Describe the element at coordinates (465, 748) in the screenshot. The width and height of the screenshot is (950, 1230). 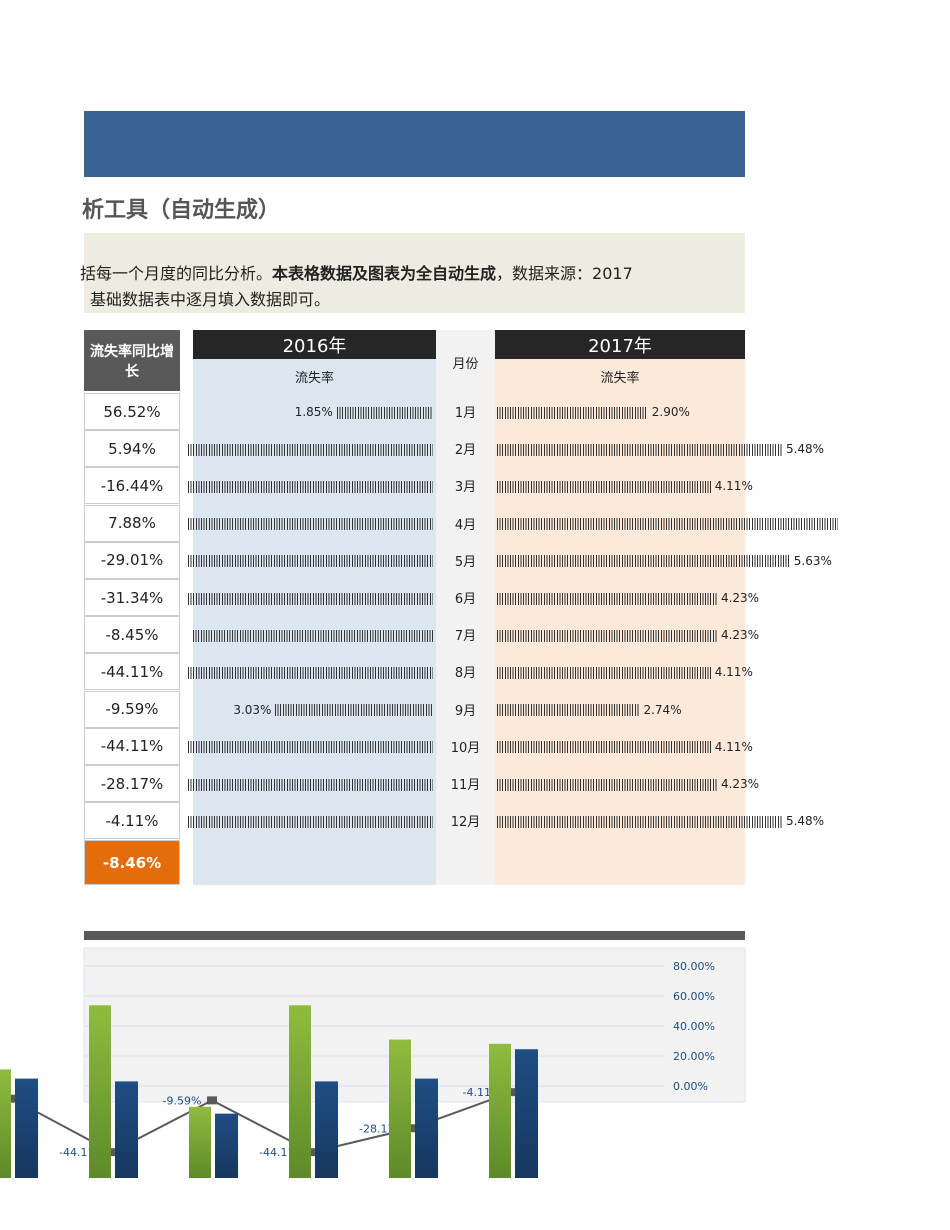
I see `month: 10月` at that location.